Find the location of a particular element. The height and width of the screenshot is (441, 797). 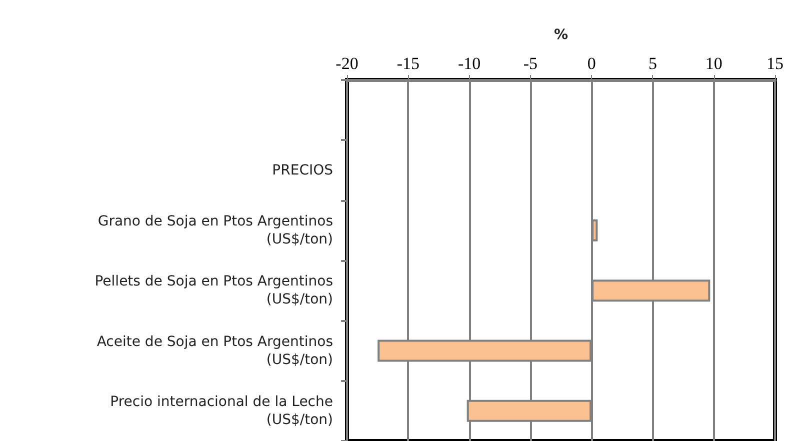

x-tick-label: -20 is located at coordinates (347, 63).